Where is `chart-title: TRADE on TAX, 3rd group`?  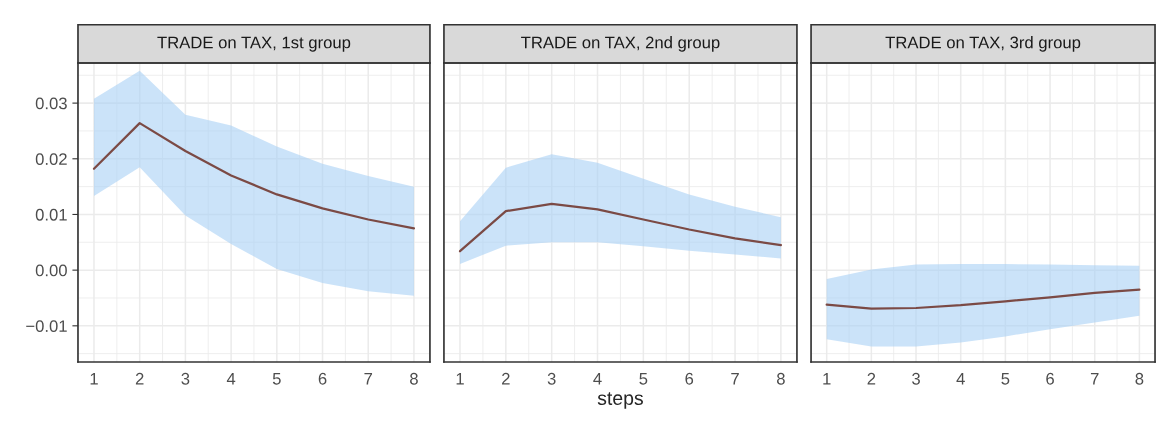 chart-title: TRADE on TAX, 3rd group is located at coordinates (983, 44).